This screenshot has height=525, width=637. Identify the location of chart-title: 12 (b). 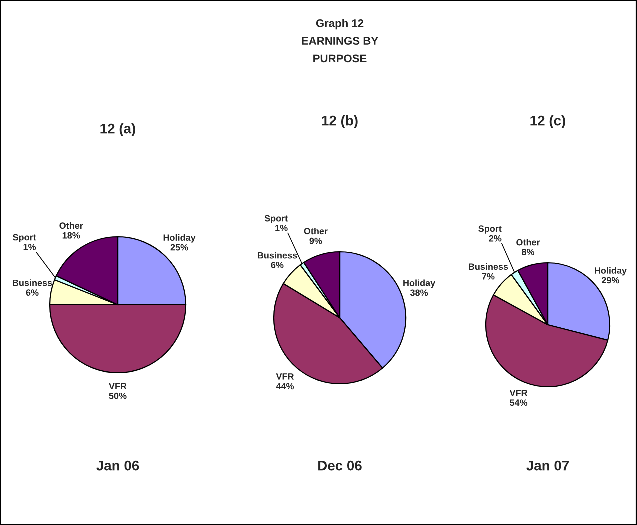
(340, 122).